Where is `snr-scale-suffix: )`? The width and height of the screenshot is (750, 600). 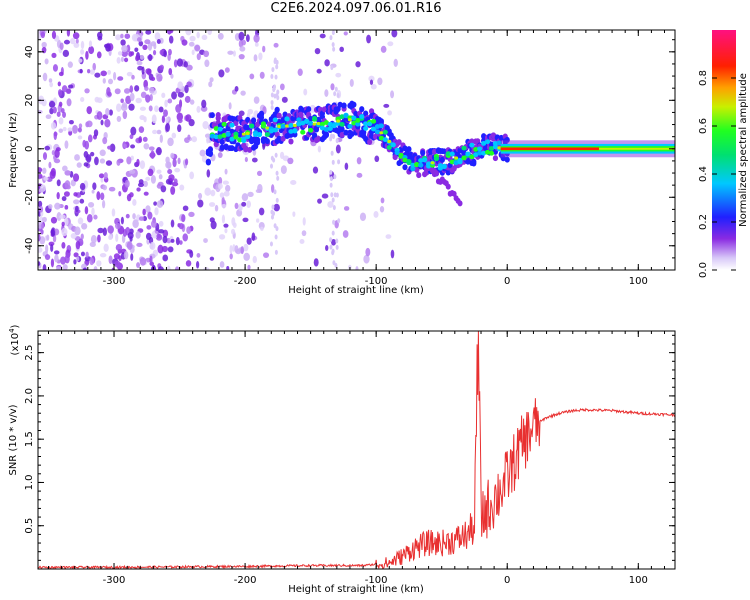 snr-scale-suffix: ) is located at coordinates (15, 326).